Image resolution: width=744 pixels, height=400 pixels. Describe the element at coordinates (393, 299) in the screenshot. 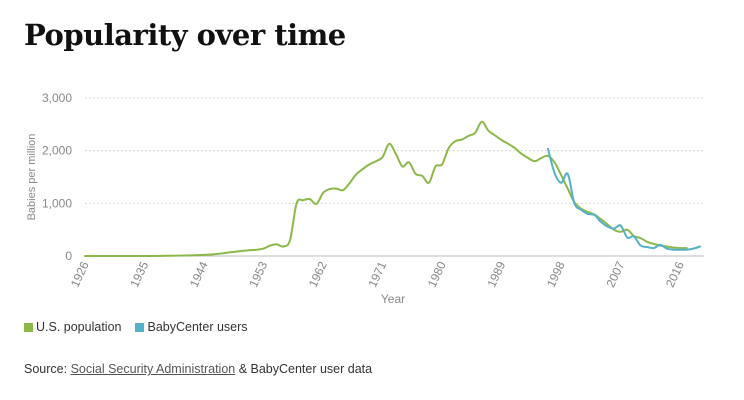

I see `x-axis-label: Year` at that location.